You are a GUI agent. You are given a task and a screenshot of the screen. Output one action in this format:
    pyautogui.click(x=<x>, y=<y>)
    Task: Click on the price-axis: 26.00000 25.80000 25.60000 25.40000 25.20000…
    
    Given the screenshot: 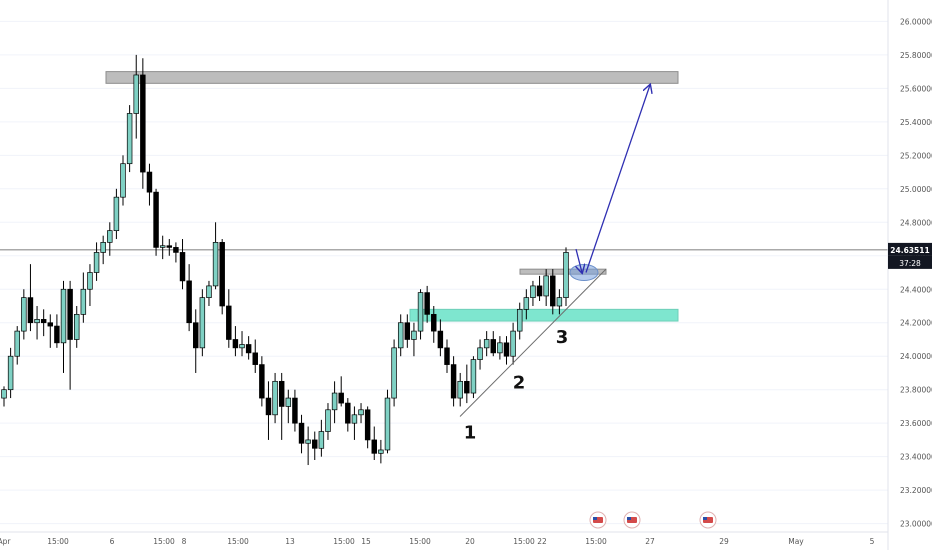 What is the action you would take?
    pyautogui.click(x=909, y=275)
    